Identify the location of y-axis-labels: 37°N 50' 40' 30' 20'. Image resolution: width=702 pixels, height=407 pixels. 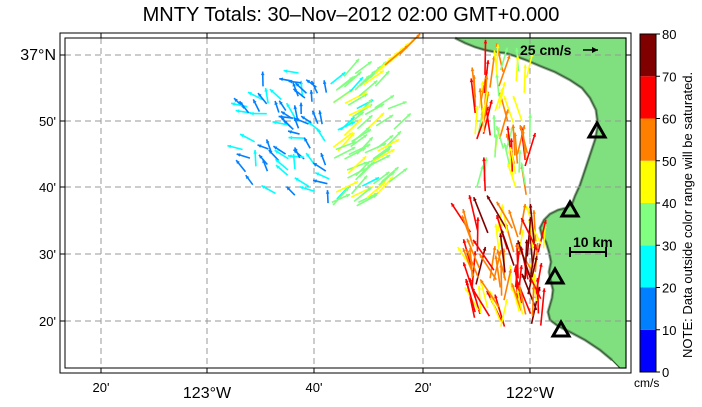
(38, 188).